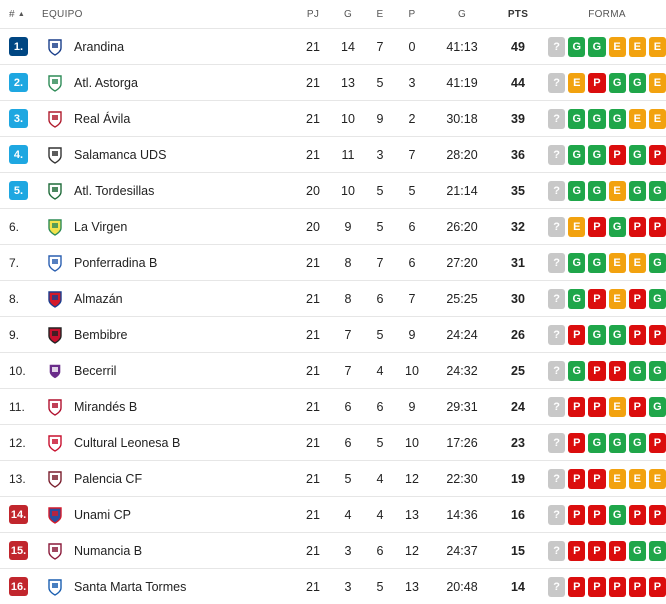 Image resolution: width=666 pixels, height=604 pixels. What do you see at coordinates (380, 14) in the screenshot?
I see `header-e: E` at bounding box center [380, 14].